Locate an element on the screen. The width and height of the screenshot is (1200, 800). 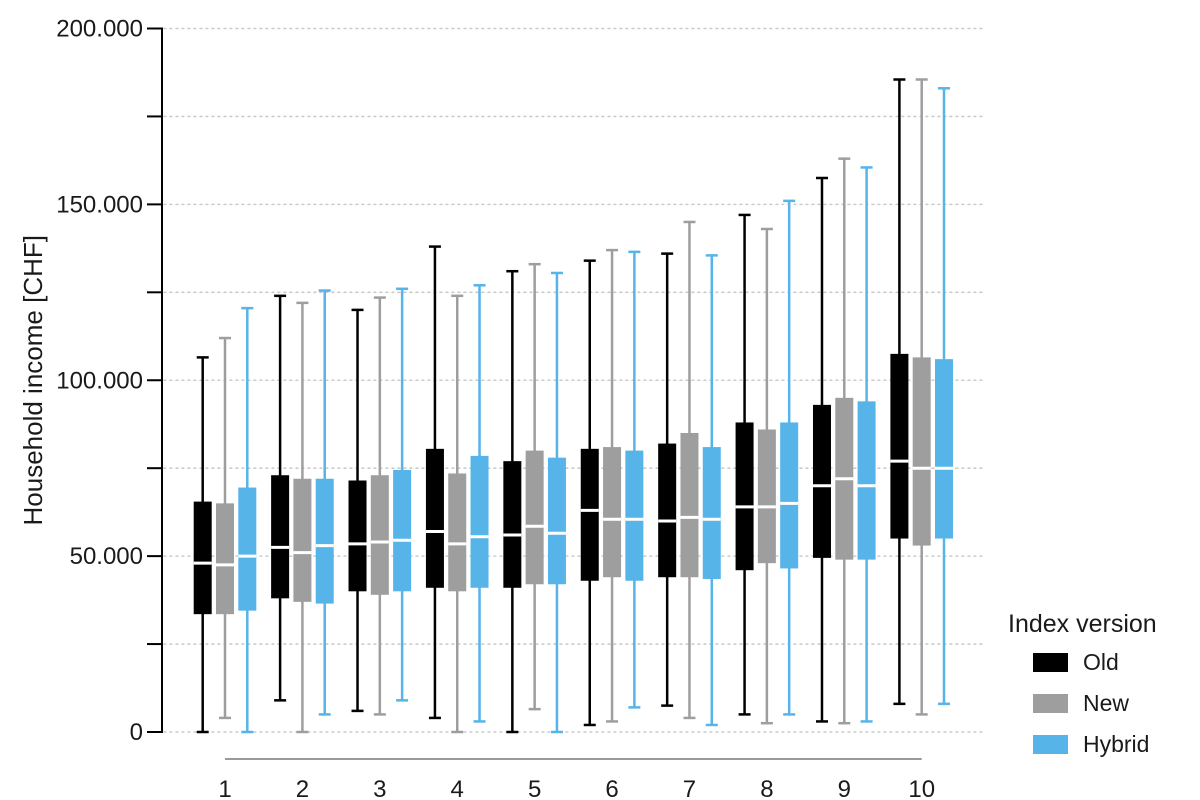
legend-label-hybrid: Hybrid is located at coordinates (1116, 744).